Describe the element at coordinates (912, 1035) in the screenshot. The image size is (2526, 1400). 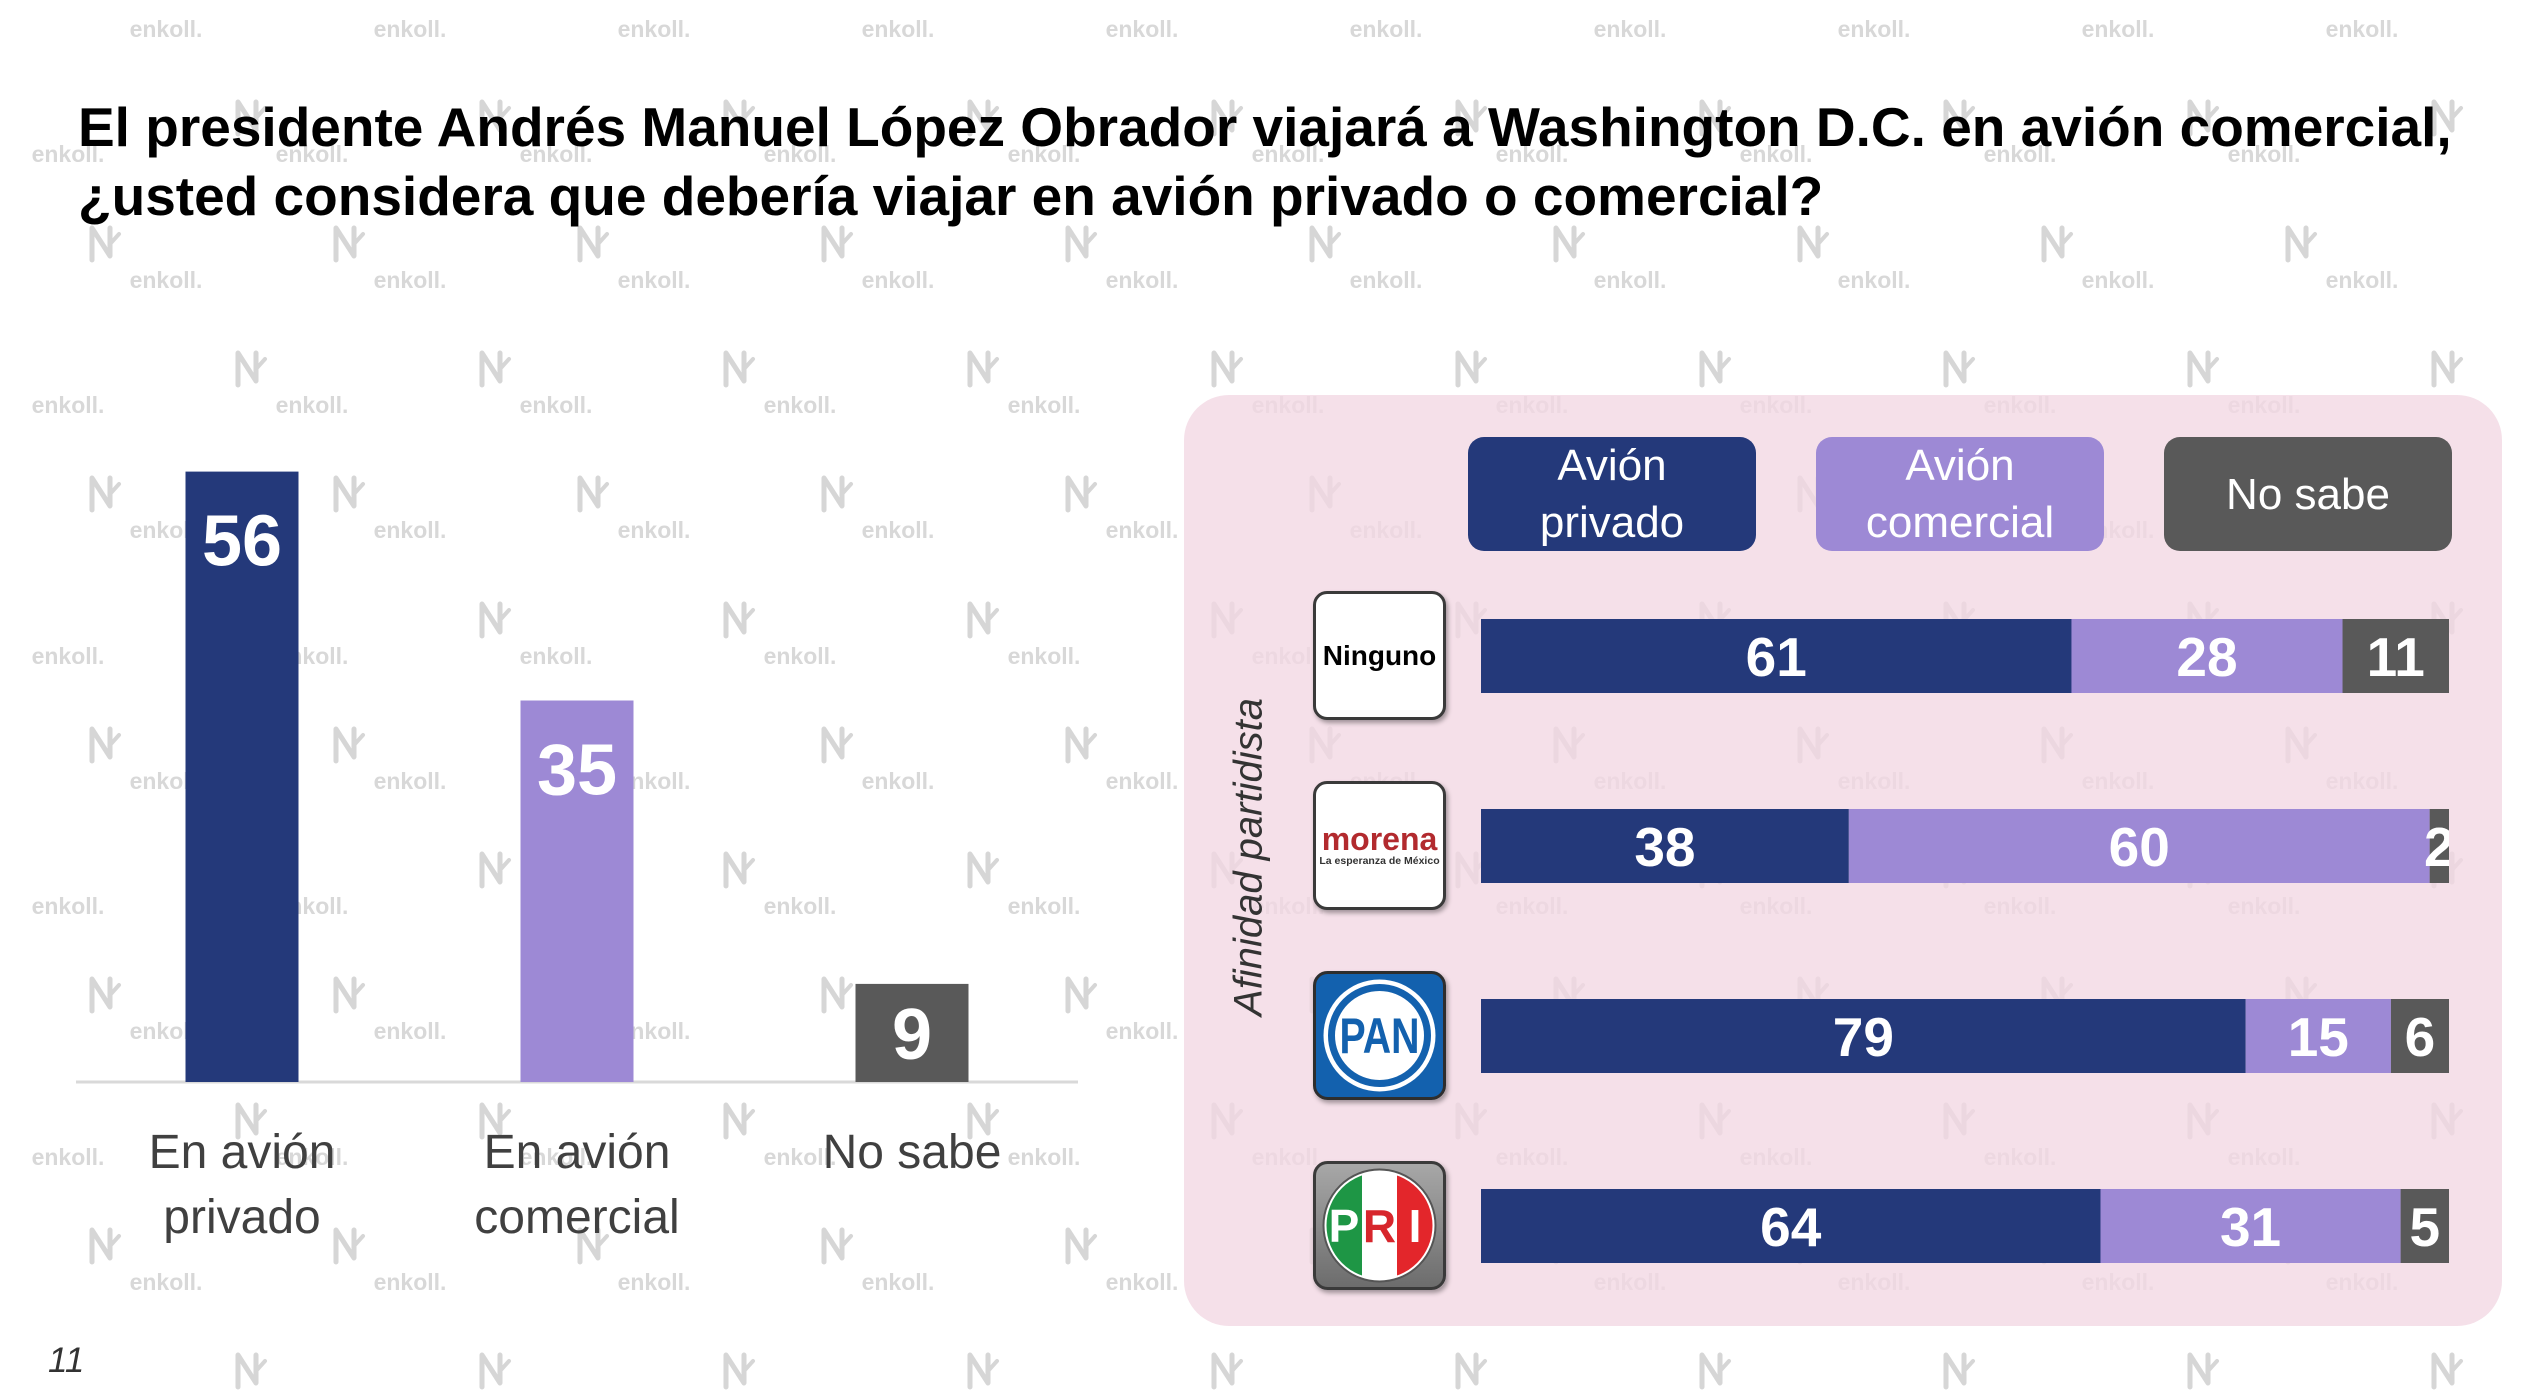
I see `bar-value-label: 9` at that location.